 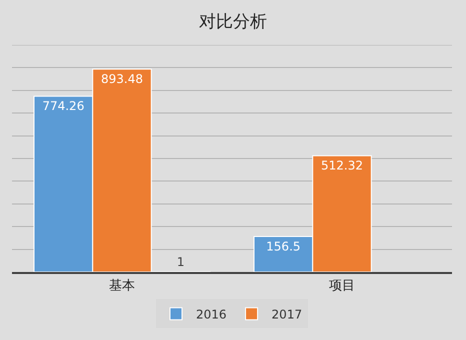 I want to click on chart-title: 对比分析, so click(x=233, y=22).